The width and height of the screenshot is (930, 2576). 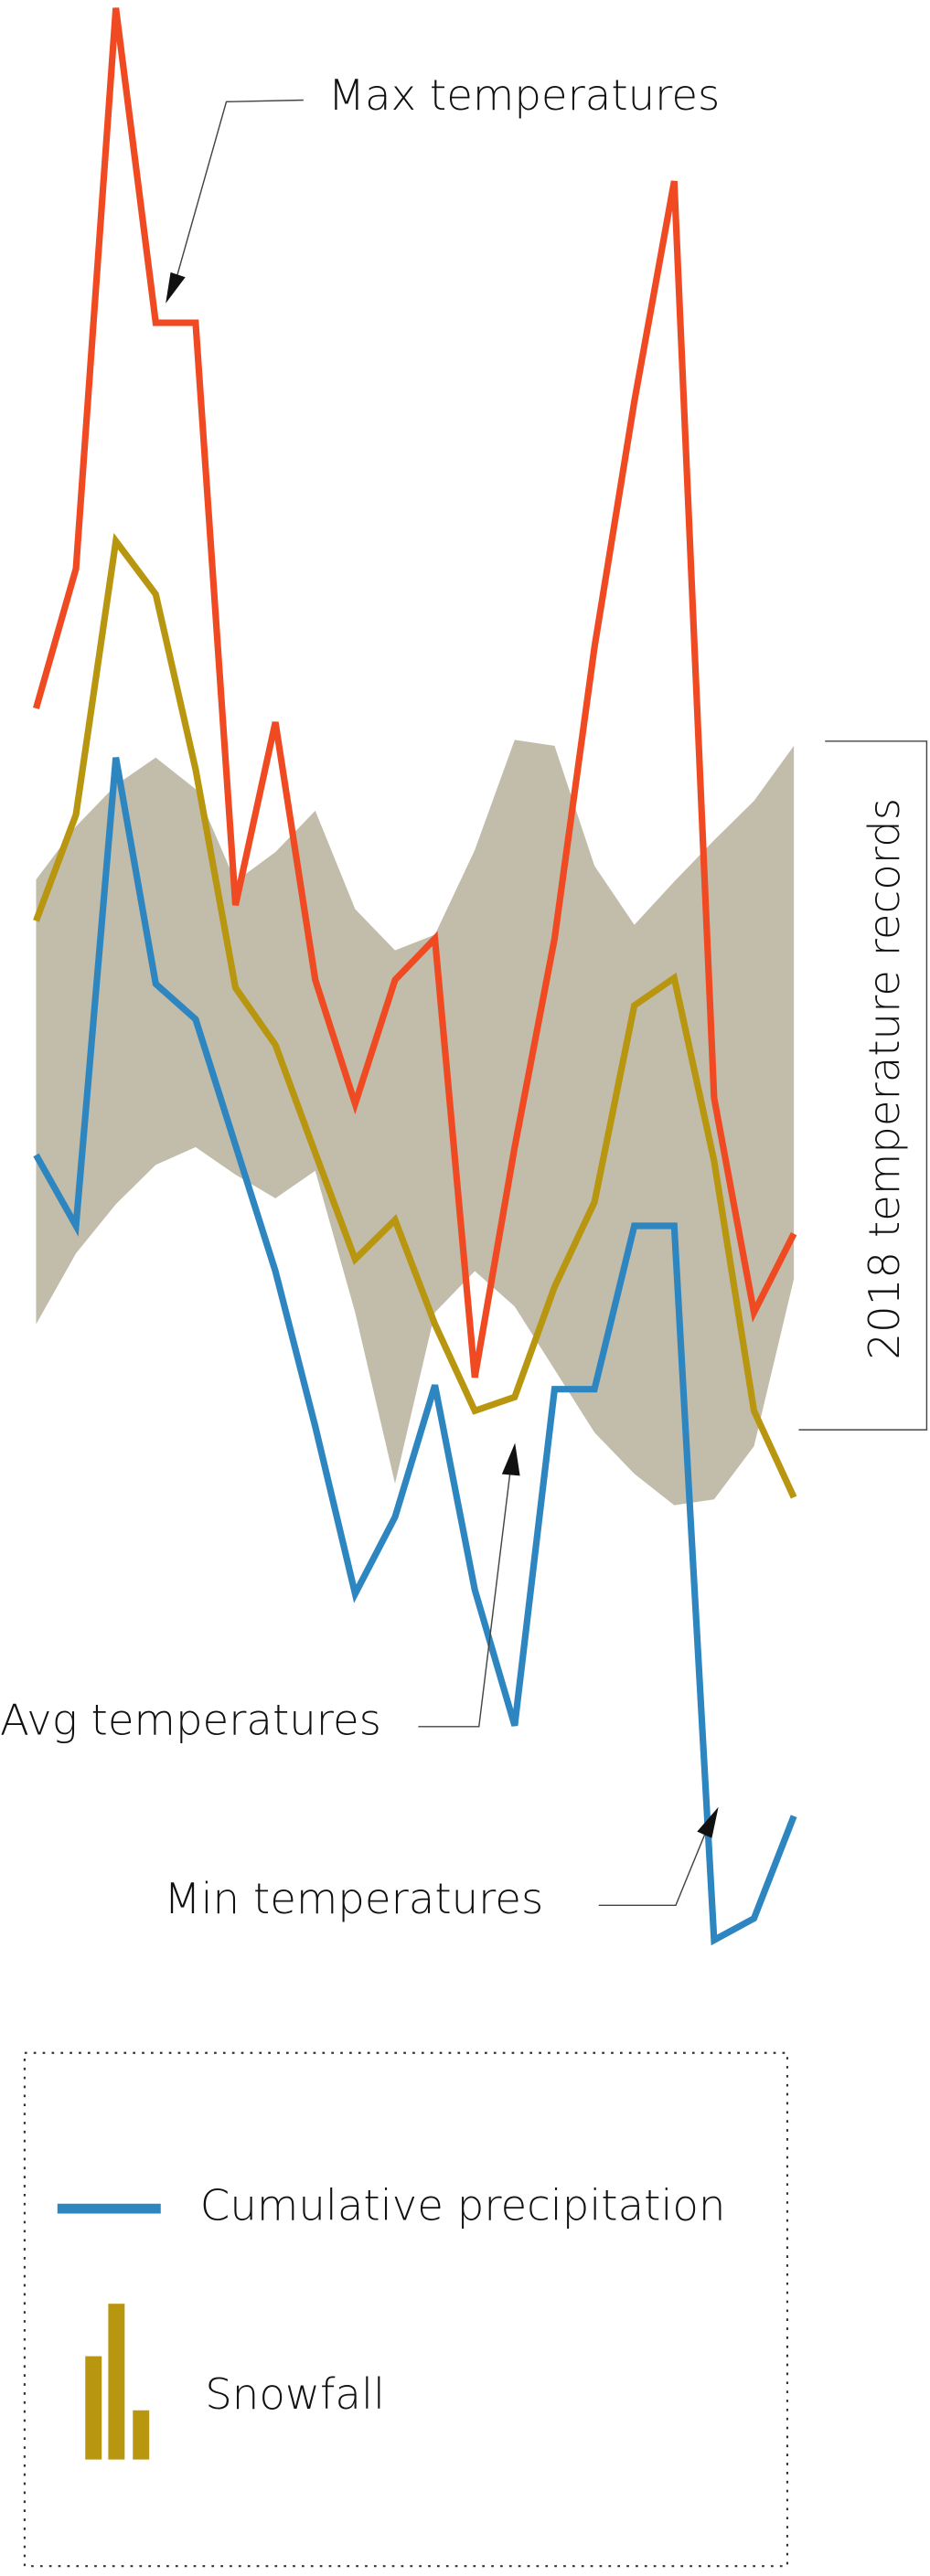 What do you see at coordinates (884, 1079) in the screenshot?
I see `records-label: 2018 temperature records` at bounding box center [884, 1079].